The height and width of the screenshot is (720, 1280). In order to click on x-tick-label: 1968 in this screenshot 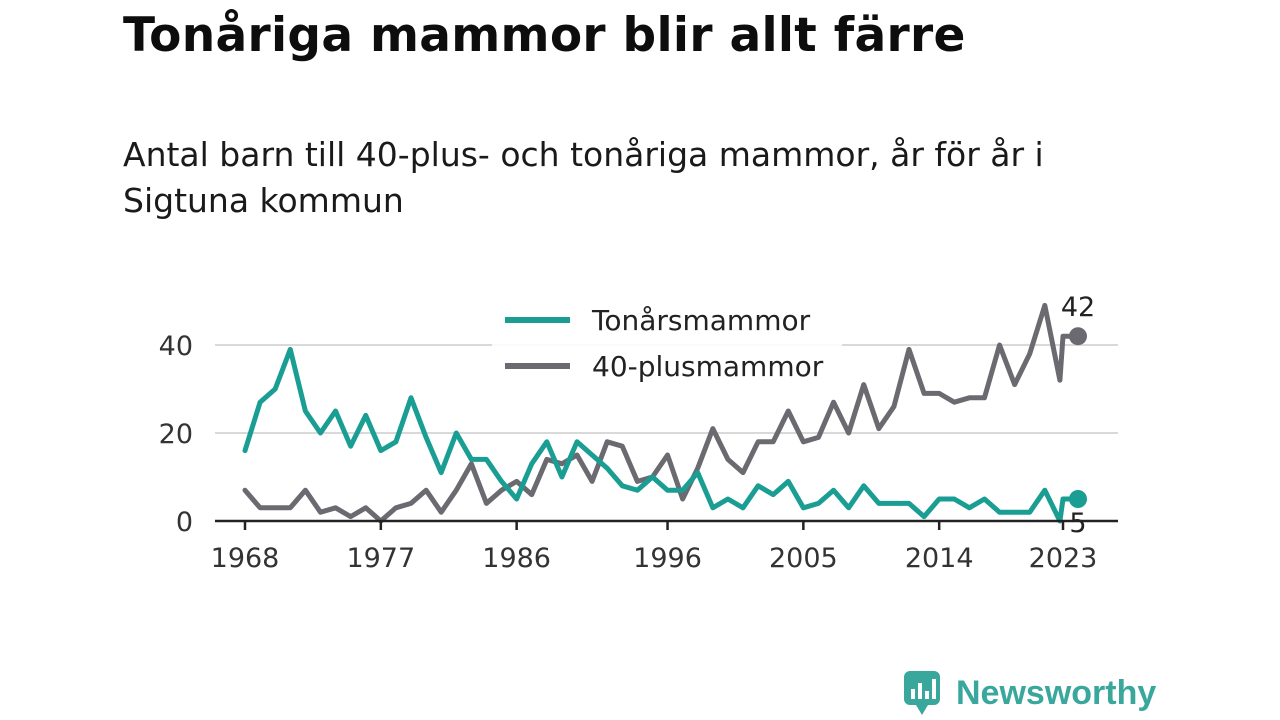, I will do `click(245, 558)`.